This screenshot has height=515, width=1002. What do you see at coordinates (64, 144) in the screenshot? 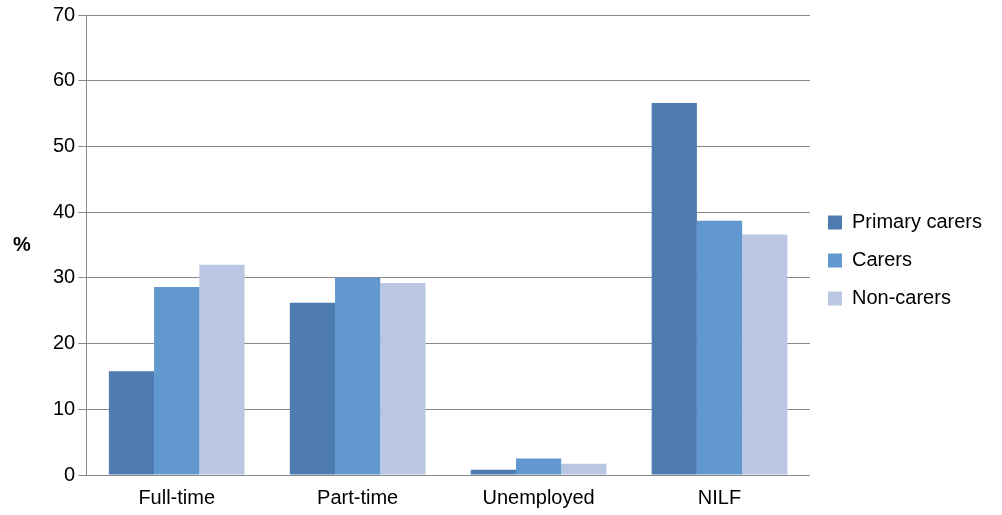
I see `y-tick-label: 50` at bounding box center [64, 144].